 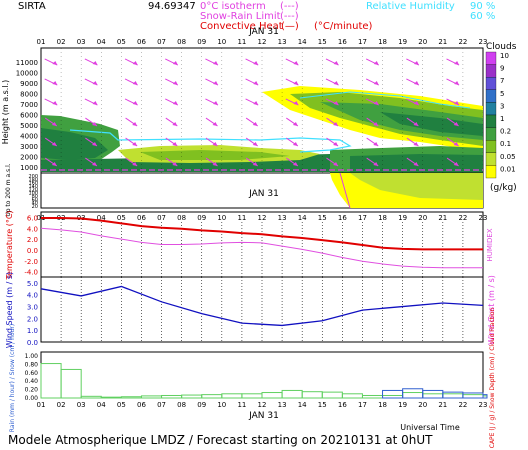 What do you see at coordinates (422, 42) in the screenshot?
I see `hour-label: 20` at bounding box center [422, 42].